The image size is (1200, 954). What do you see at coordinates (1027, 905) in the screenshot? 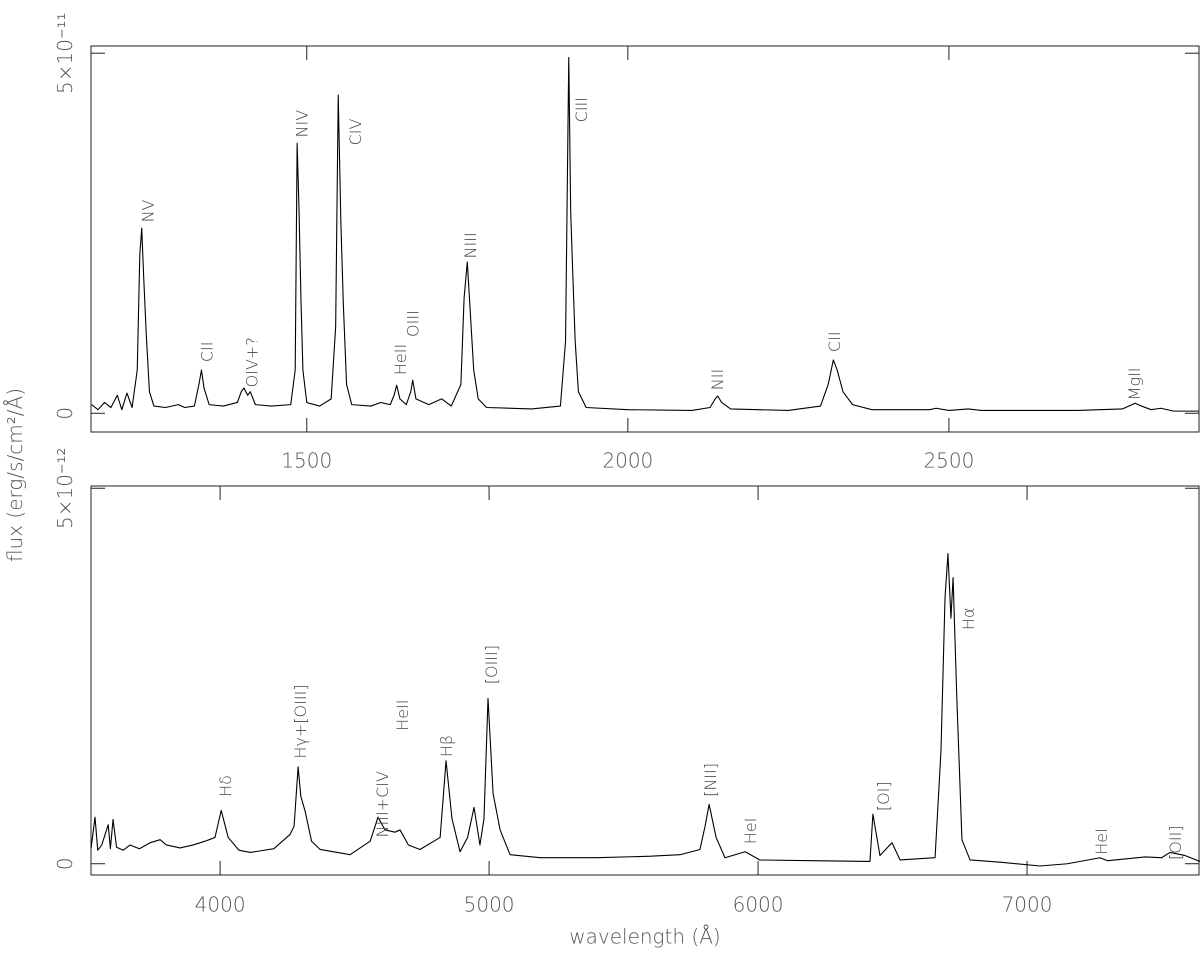
I see `x-tick-label: 7000` at bounding box center [1027, 905].